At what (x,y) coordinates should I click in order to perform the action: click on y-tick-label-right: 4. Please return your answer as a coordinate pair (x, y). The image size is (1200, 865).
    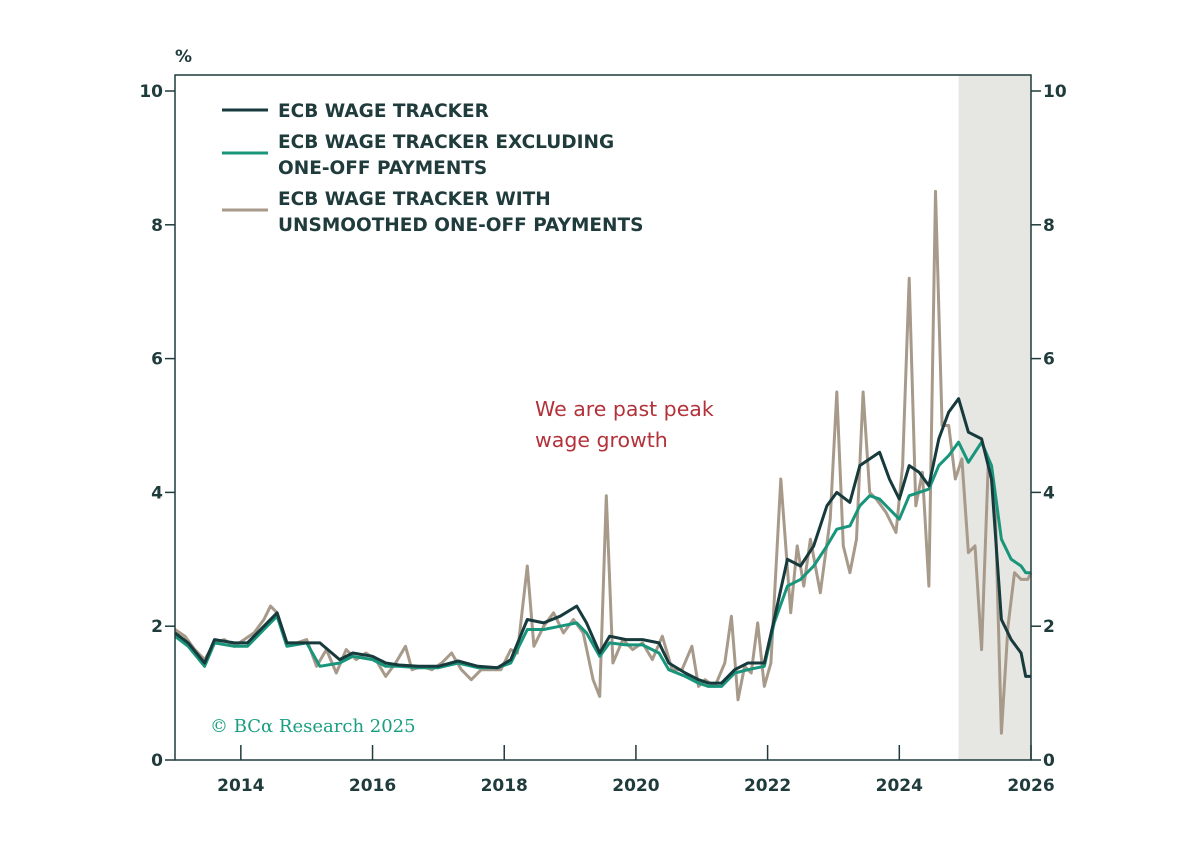
    Looking at the image, I should click on (1049, 493).